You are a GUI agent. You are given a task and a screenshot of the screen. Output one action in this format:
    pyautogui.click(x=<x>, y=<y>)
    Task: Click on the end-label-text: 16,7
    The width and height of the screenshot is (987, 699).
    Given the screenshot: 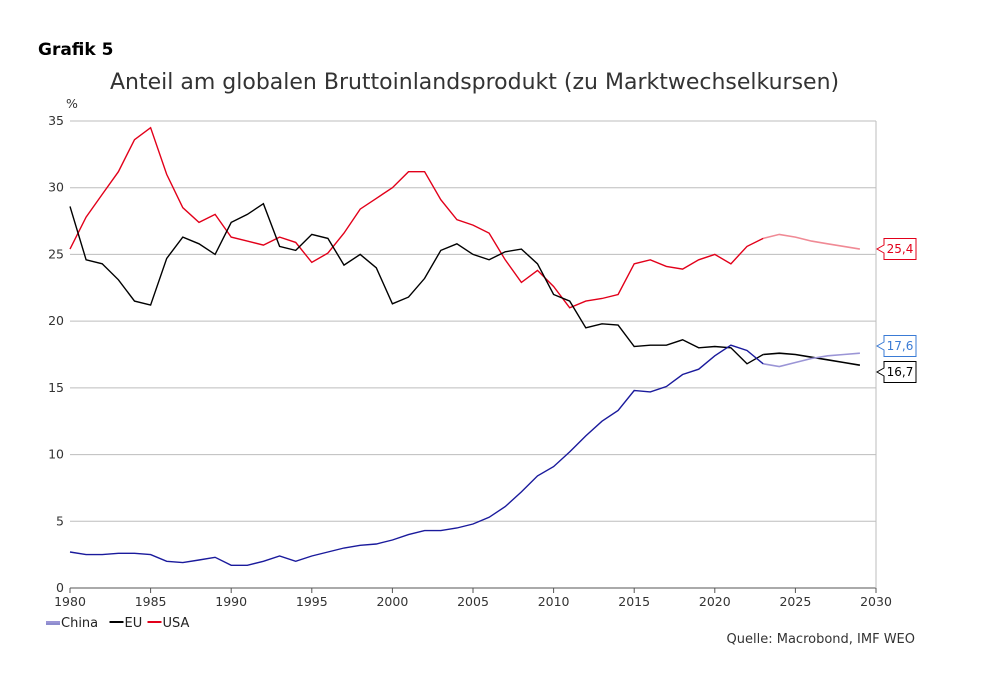 What is the action you would take?
    pyautogui.click(x=900, y=372)
    